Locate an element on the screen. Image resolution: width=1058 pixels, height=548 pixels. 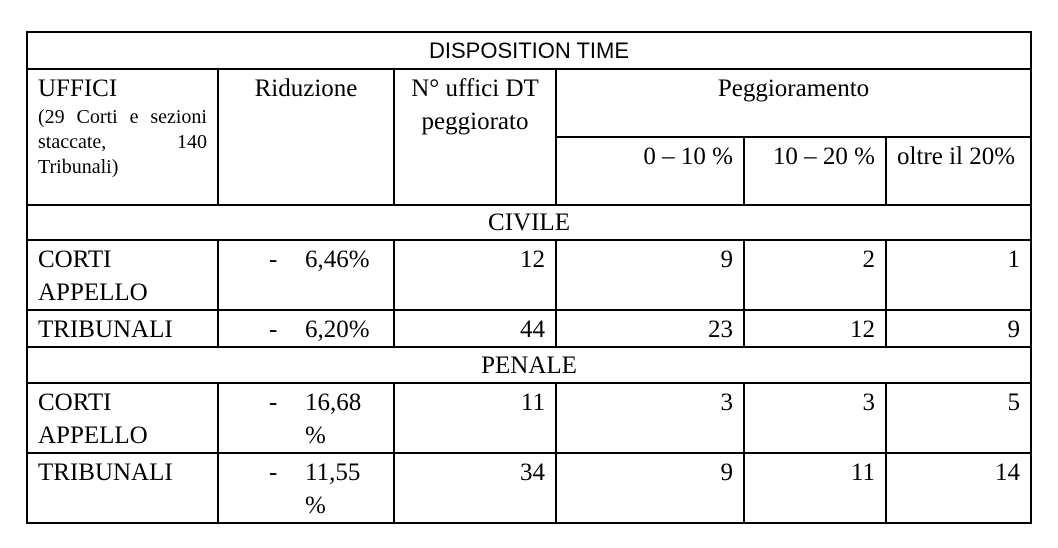
header-cell: Peggioramento is located at coordinates (793, 103).